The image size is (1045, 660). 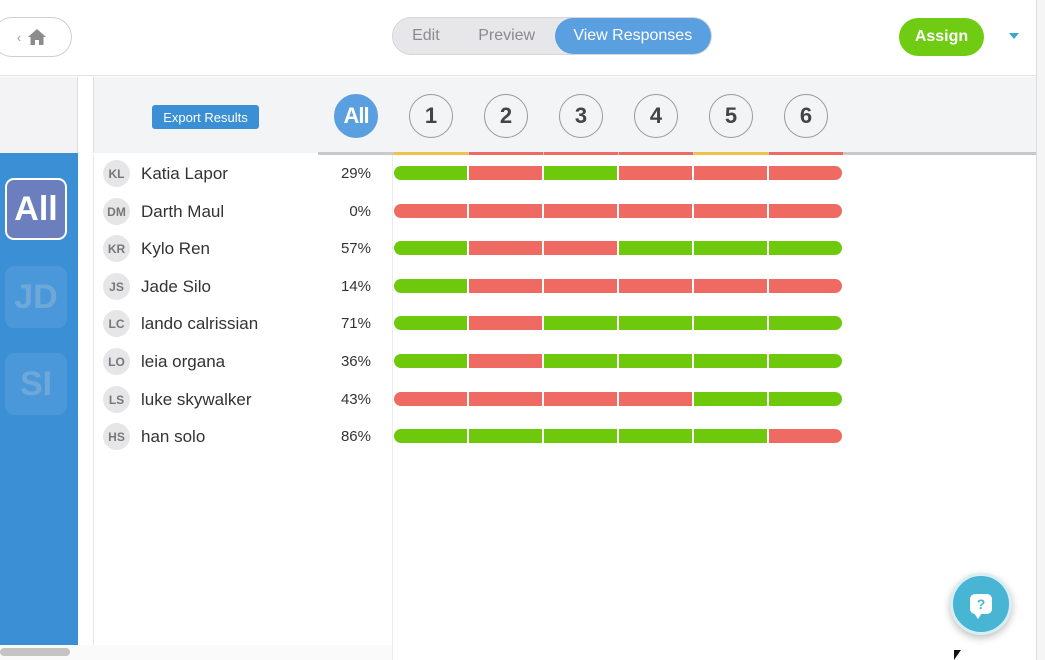 I want to click on student-row: LC lando calrissian 71%, so click(x=243, y=323).